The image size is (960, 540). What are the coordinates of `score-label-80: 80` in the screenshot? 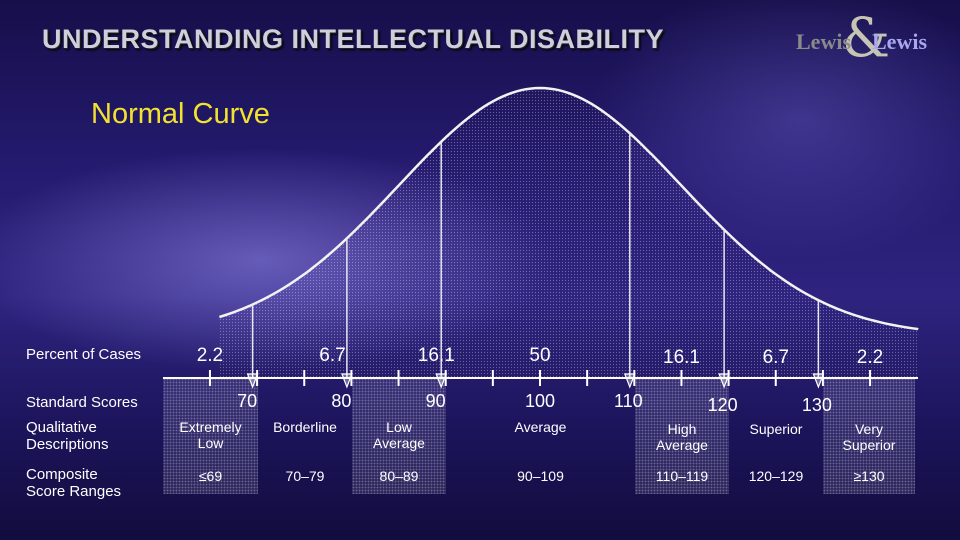 It's located at (341, 401).